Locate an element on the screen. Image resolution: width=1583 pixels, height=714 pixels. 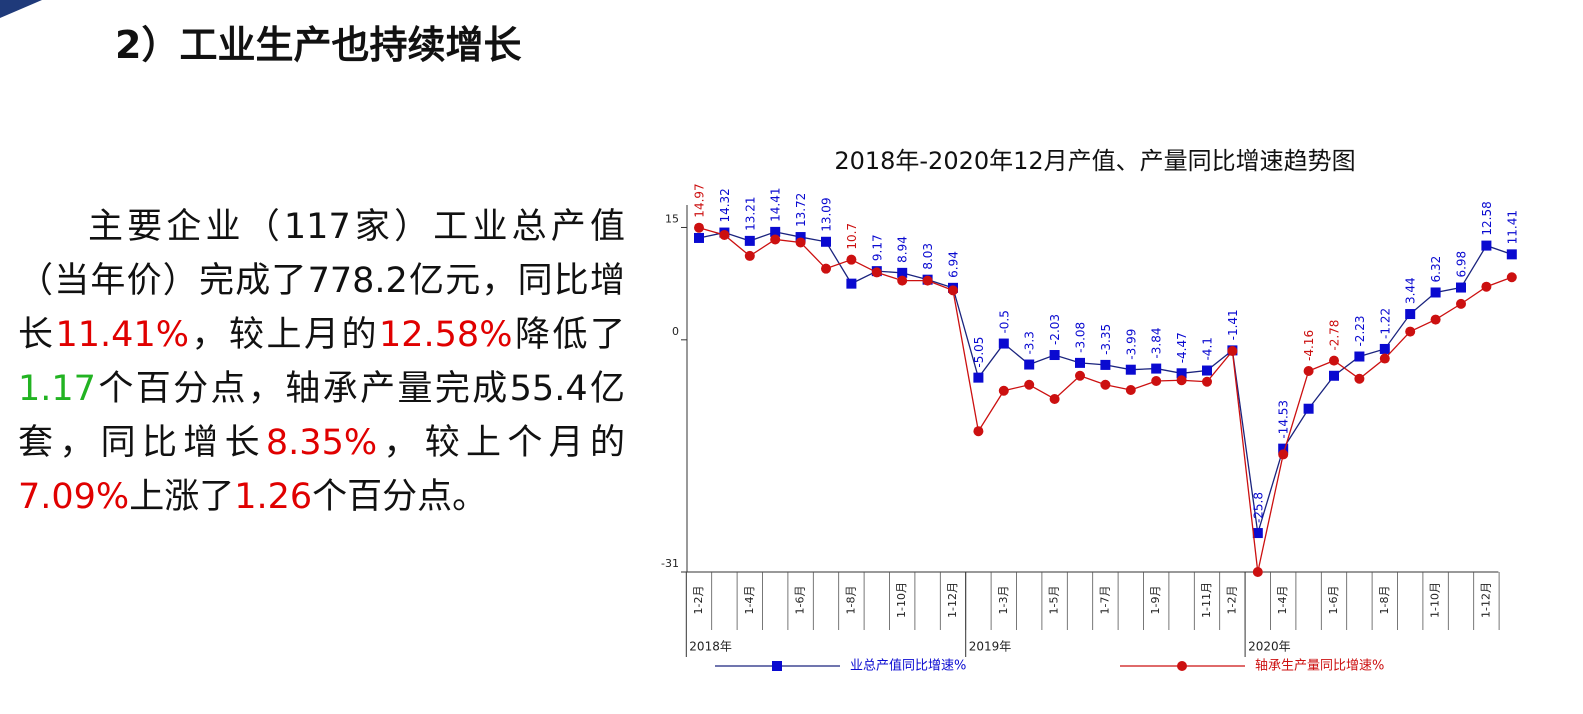
data-label: -4.47 is located at coordinates (1182, 347).